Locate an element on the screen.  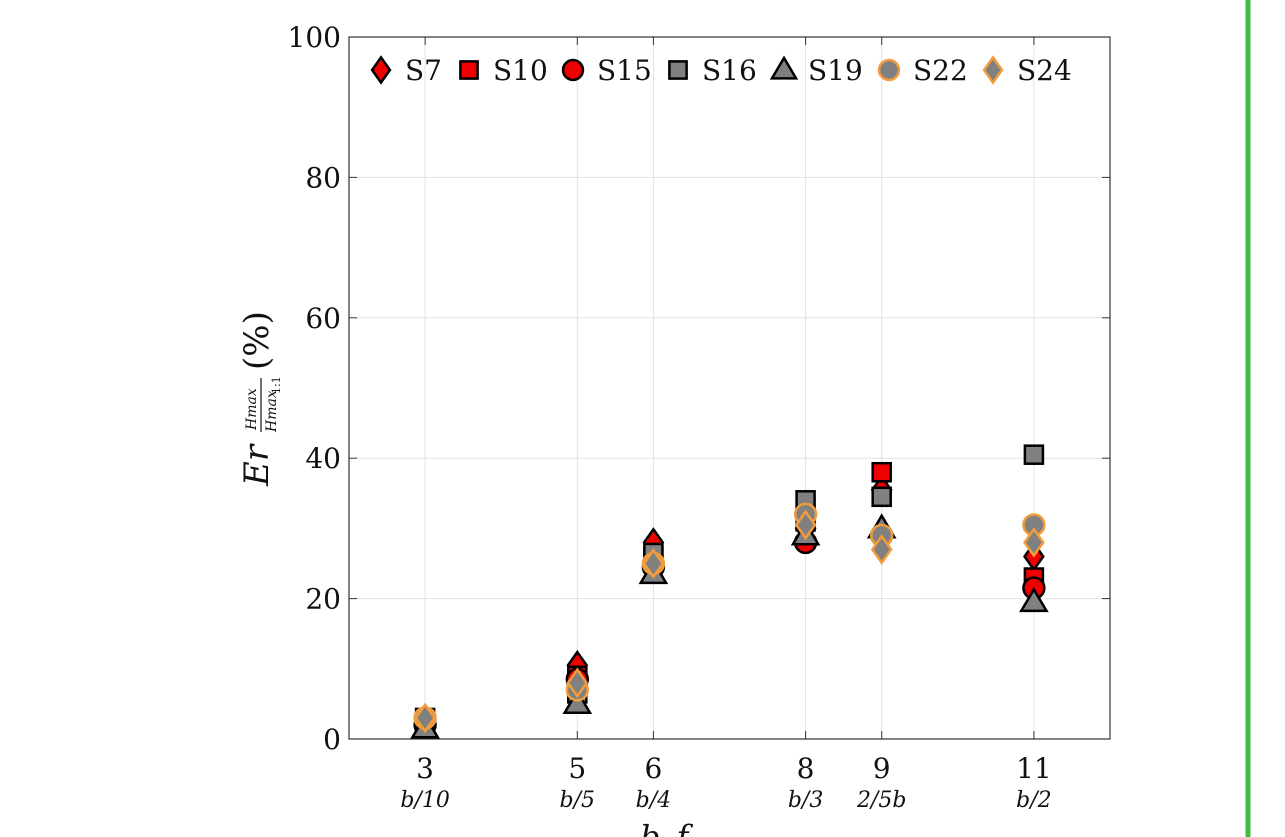
legend-label-S7: S7 is located at coordinates (423, 70).